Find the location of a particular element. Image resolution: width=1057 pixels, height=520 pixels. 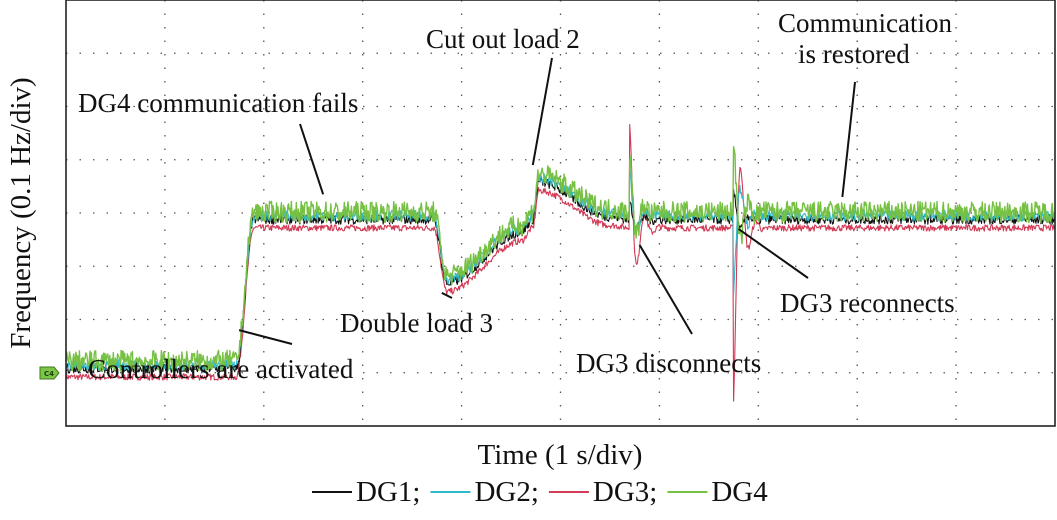

x-axis-label: Time (1 s/div) is located at coordinates (560, 455).